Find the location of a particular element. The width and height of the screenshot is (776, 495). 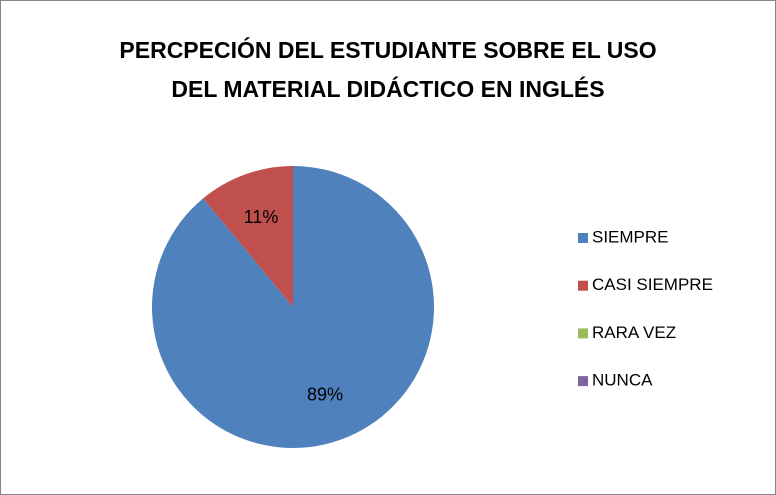

chart-title: PERCPECIÓN DEL ESTUDIANTE SOBRE EL USO is located at coordinates (387, 49).